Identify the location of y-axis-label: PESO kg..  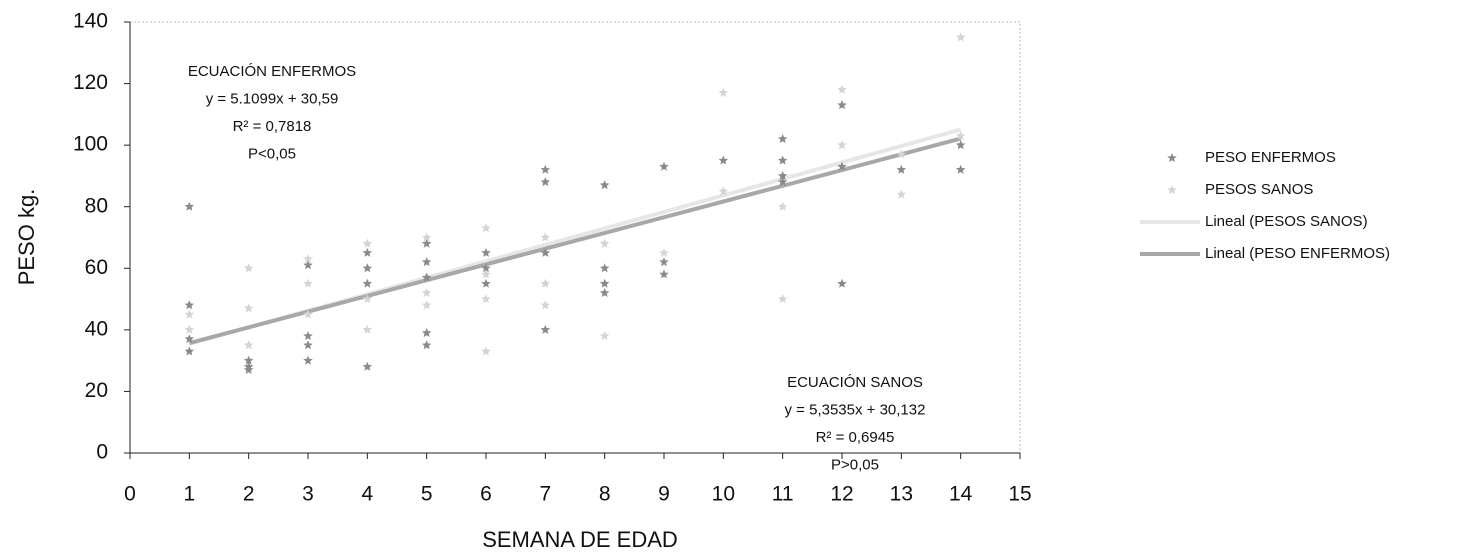
(26, 237).